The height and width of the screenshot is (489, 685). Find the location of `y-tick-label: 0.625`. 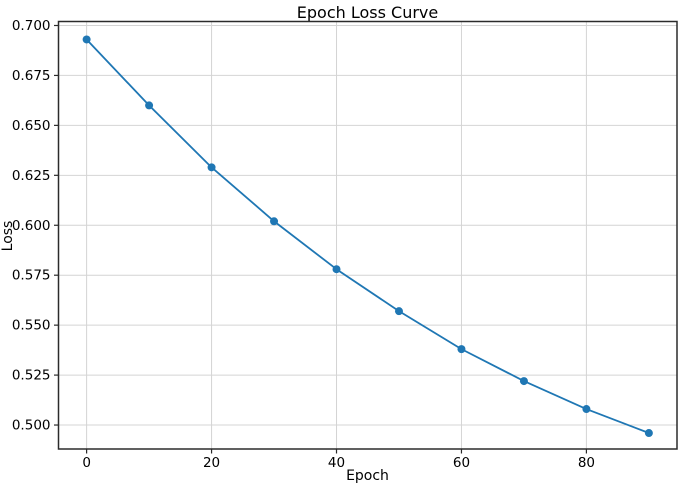

y-tick-label: 0.625 is located at coordinates (31, 176).